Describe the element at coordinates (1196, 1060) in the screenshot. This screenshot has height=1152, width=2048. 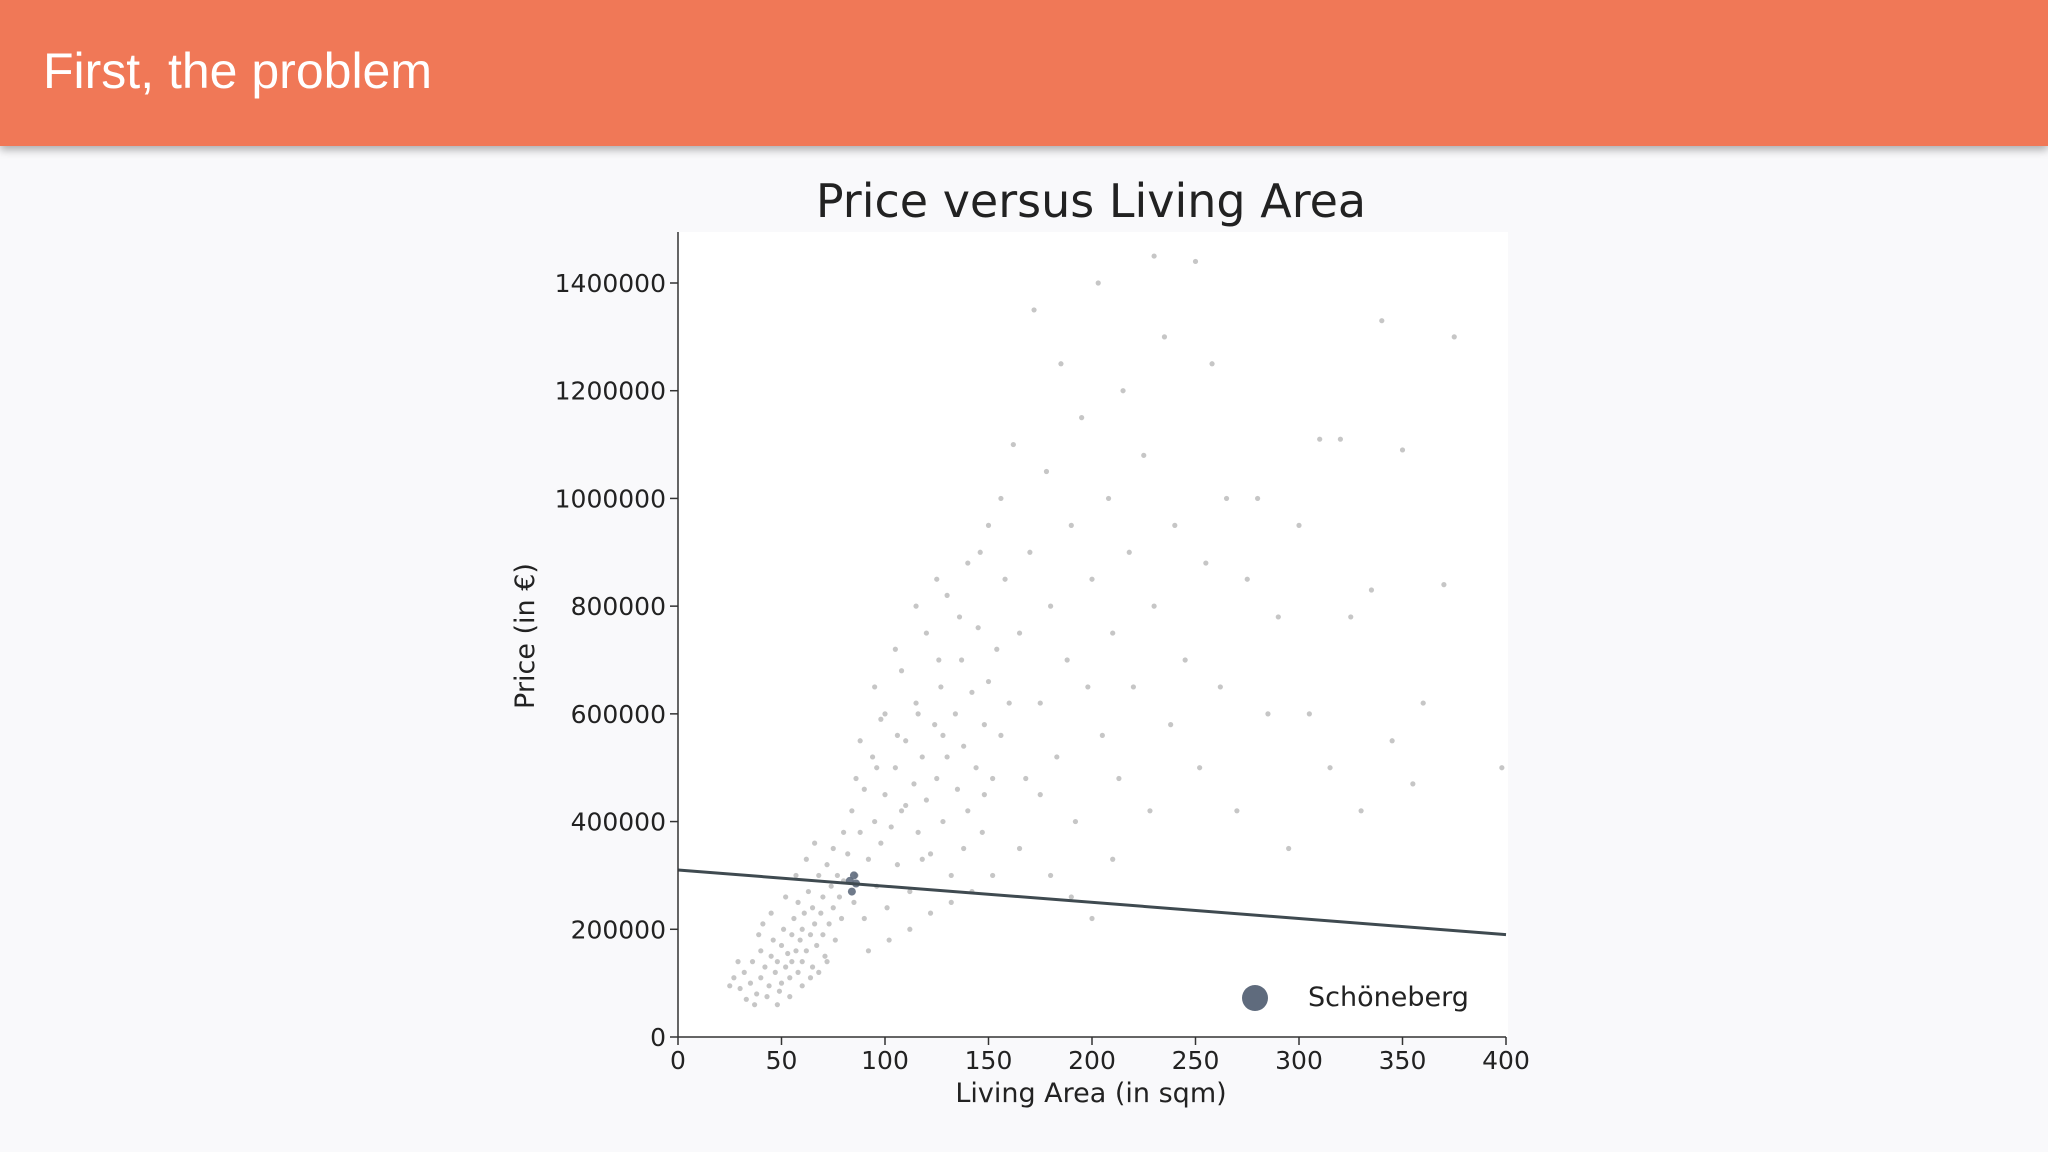
I see `x-tick-label: 250` at that location.